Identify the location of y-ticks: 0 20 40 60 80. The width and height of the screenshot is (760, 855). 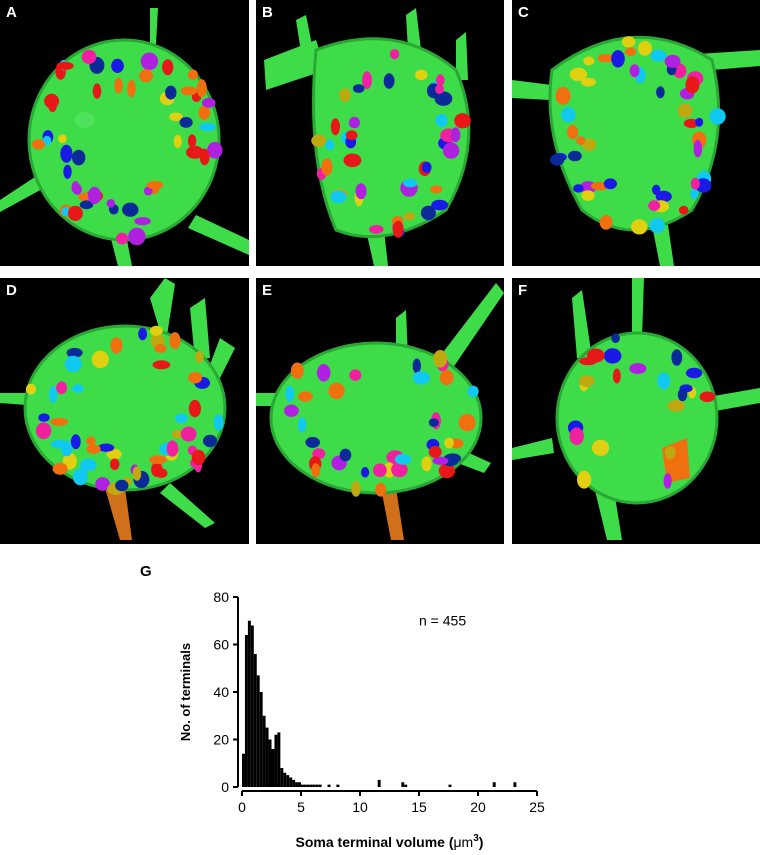
(225, 692).